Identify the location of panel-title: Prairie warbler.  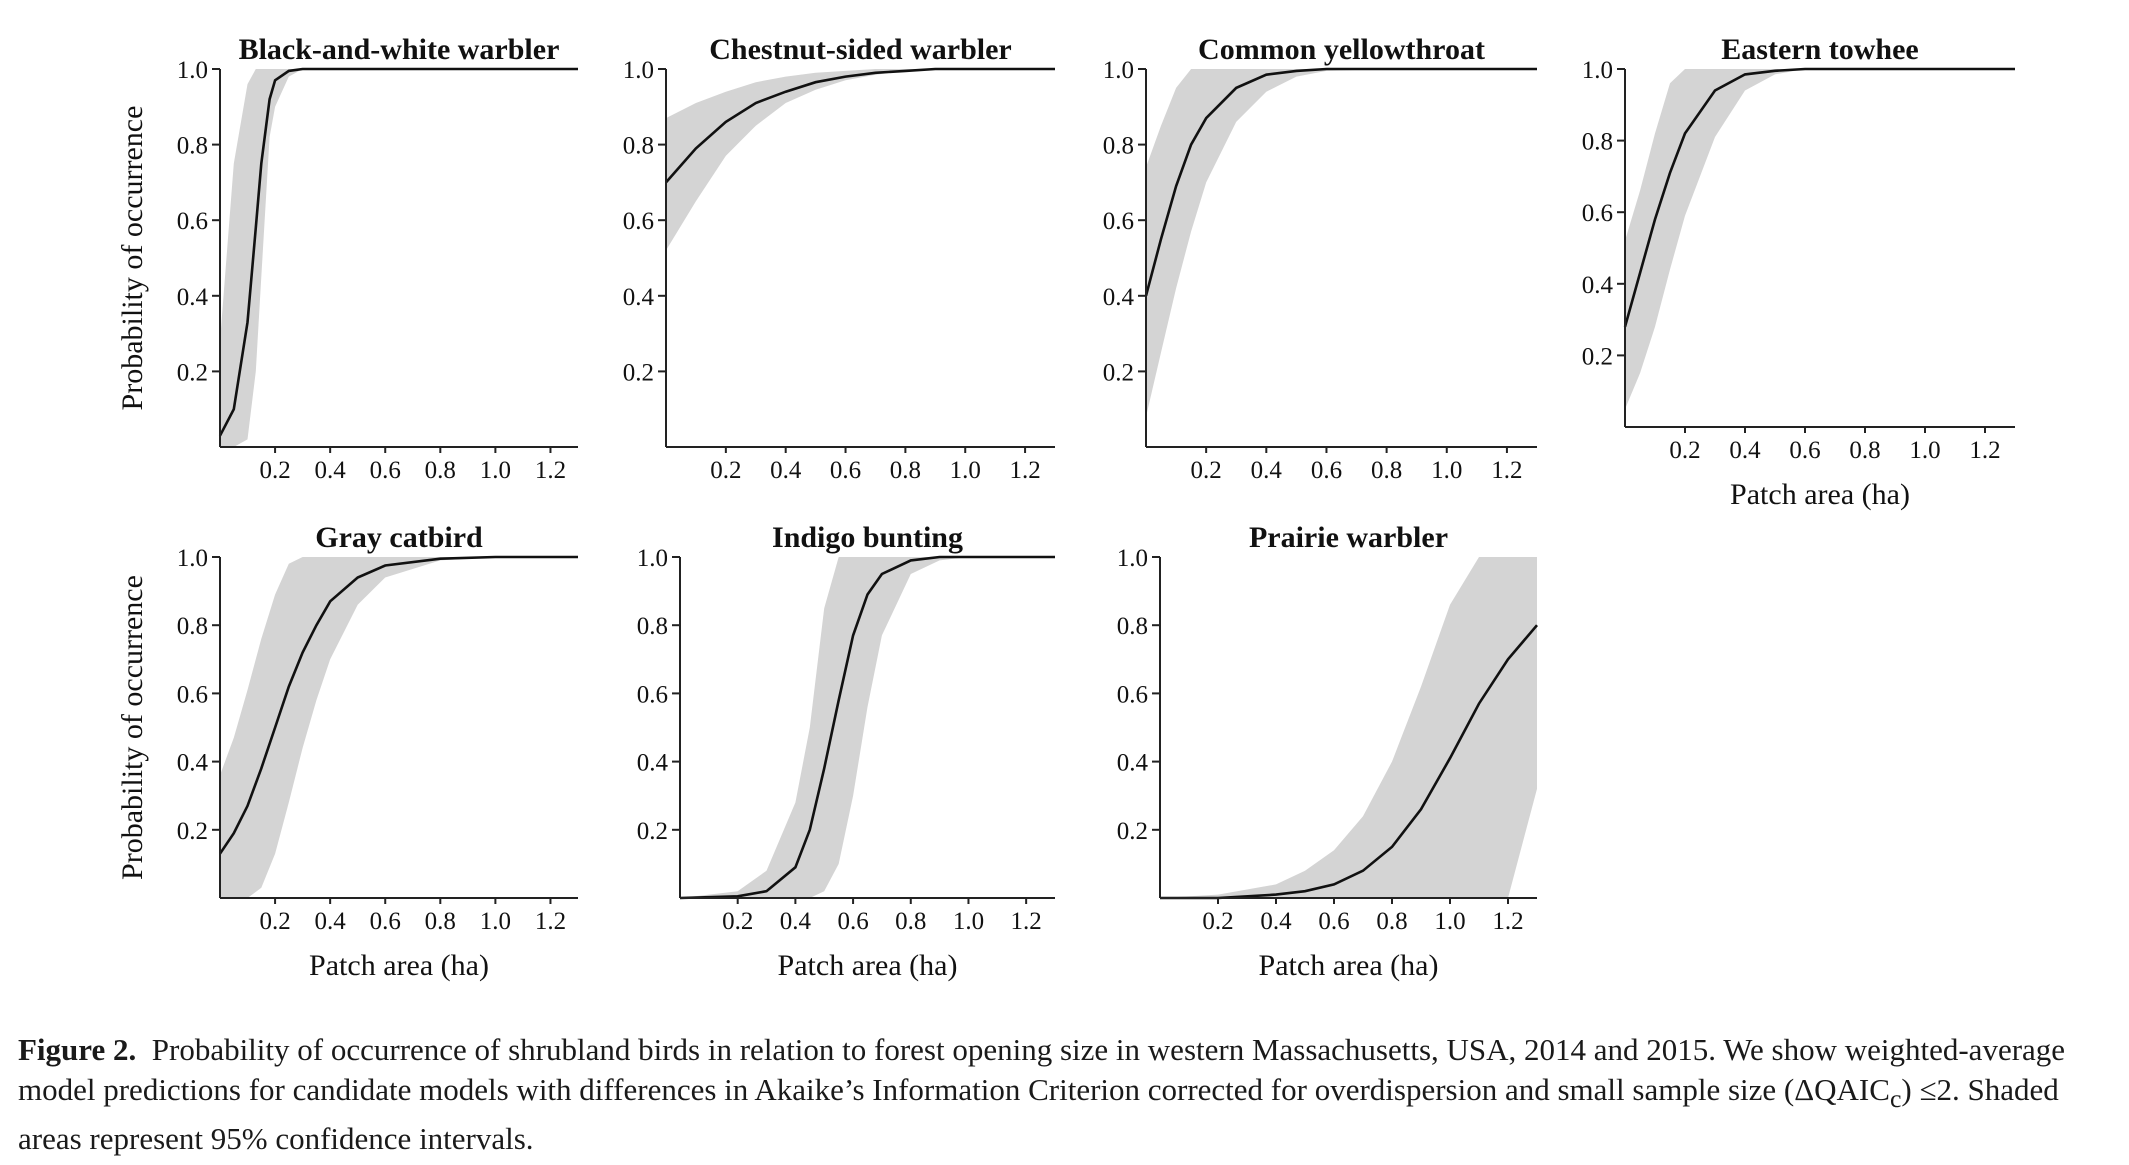
(1348, 537).